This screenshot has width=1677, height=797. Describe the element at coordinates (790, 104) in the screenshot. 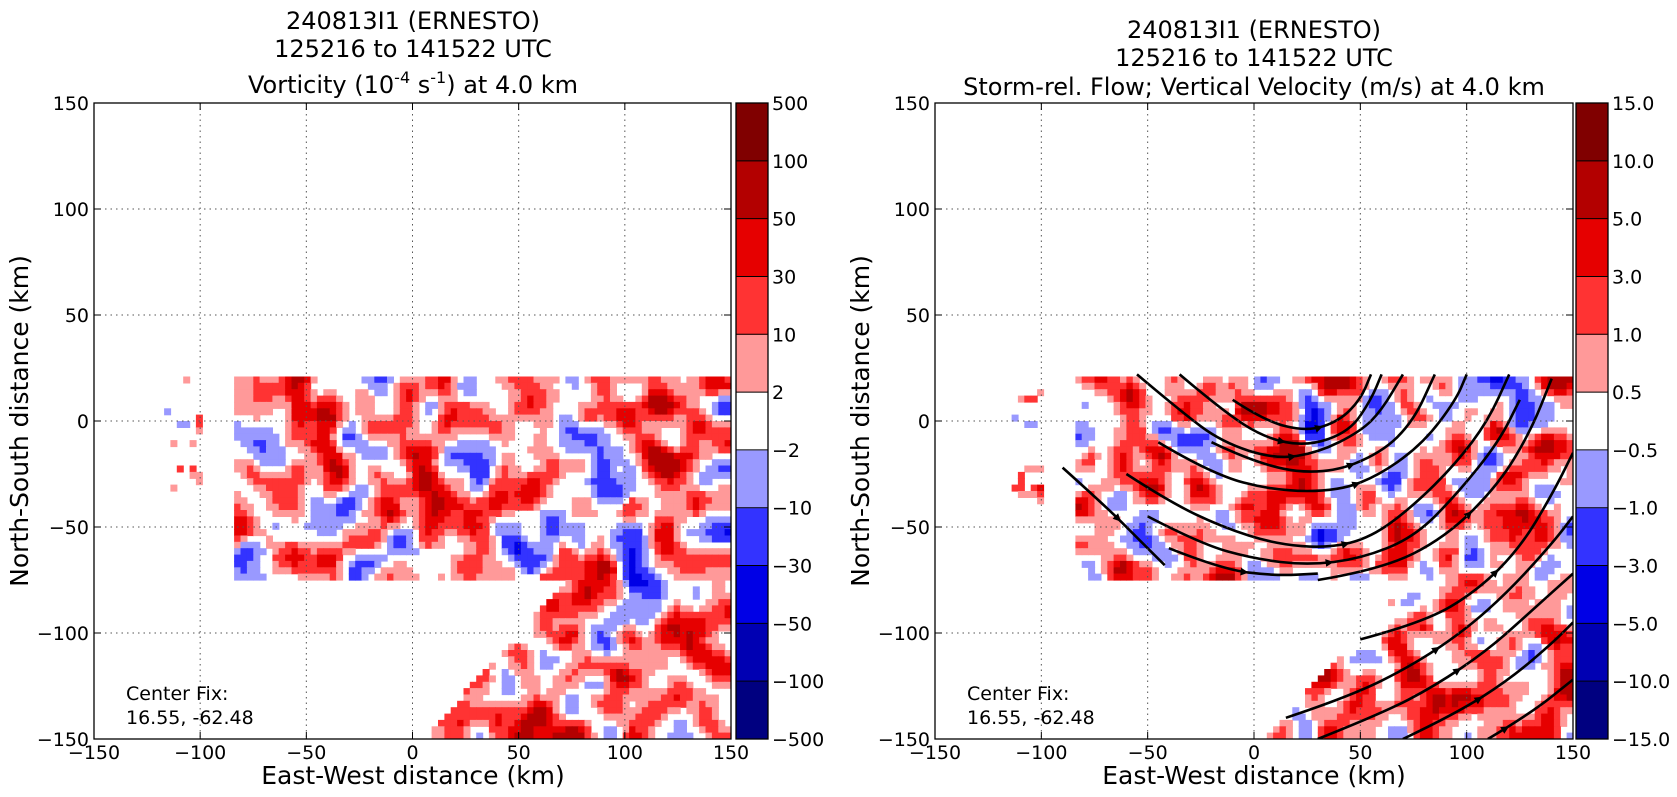

I see `colorbar-tick-label: 500` at that location.